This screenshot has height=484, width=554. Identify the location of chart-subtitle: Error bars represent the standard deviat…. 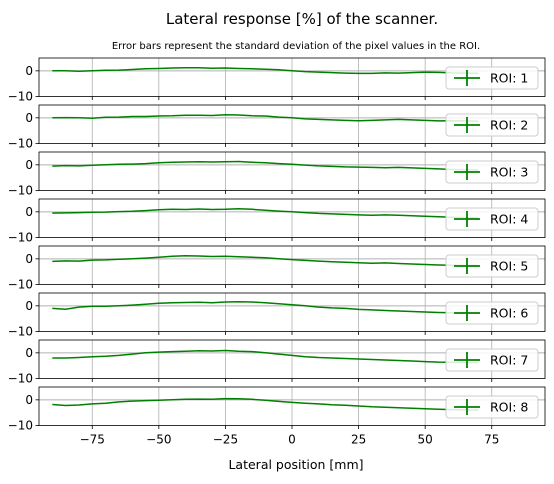
(296, 46).